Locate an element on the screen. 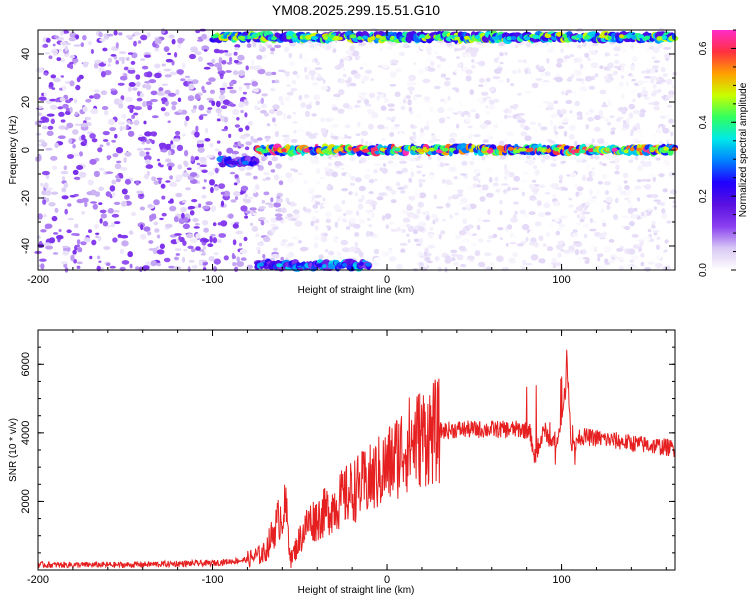 This screenshot has width=750, height=600. snr-x-label: Height of straight line (km) is located at coordinates (356, 590).